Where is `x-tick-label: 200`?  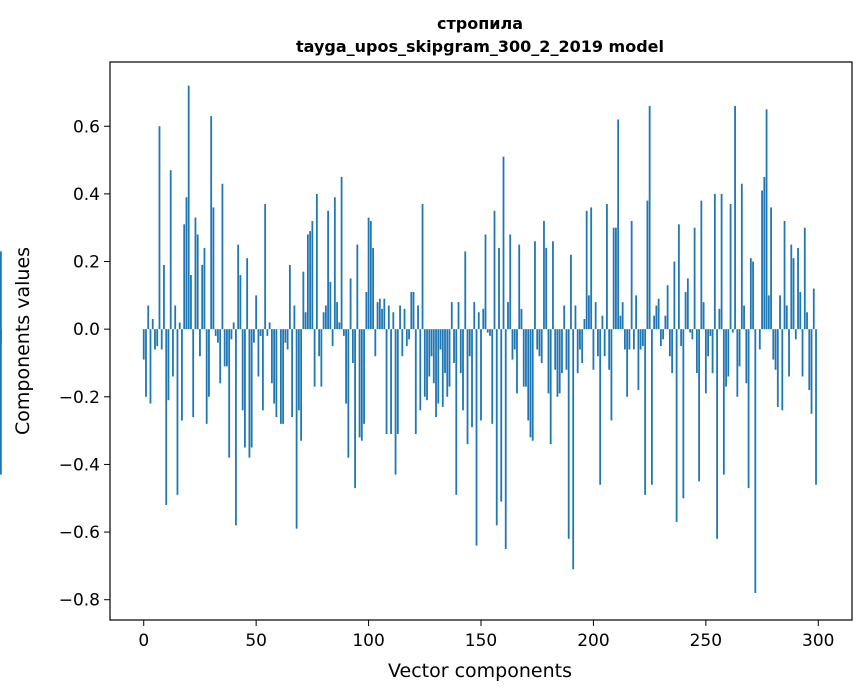
x-tick-label: 200 is located at coordinates (593, 641).